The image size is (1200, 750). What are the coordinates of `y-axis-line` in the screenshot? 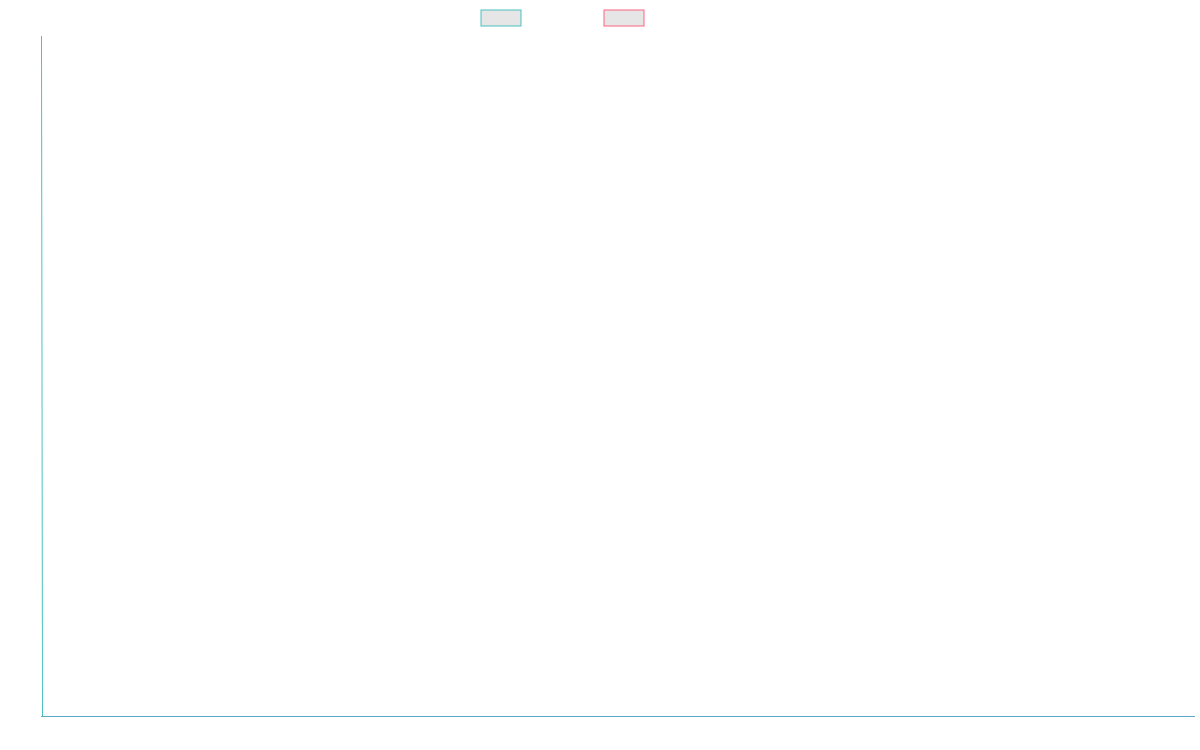 It's located at (42, 376).